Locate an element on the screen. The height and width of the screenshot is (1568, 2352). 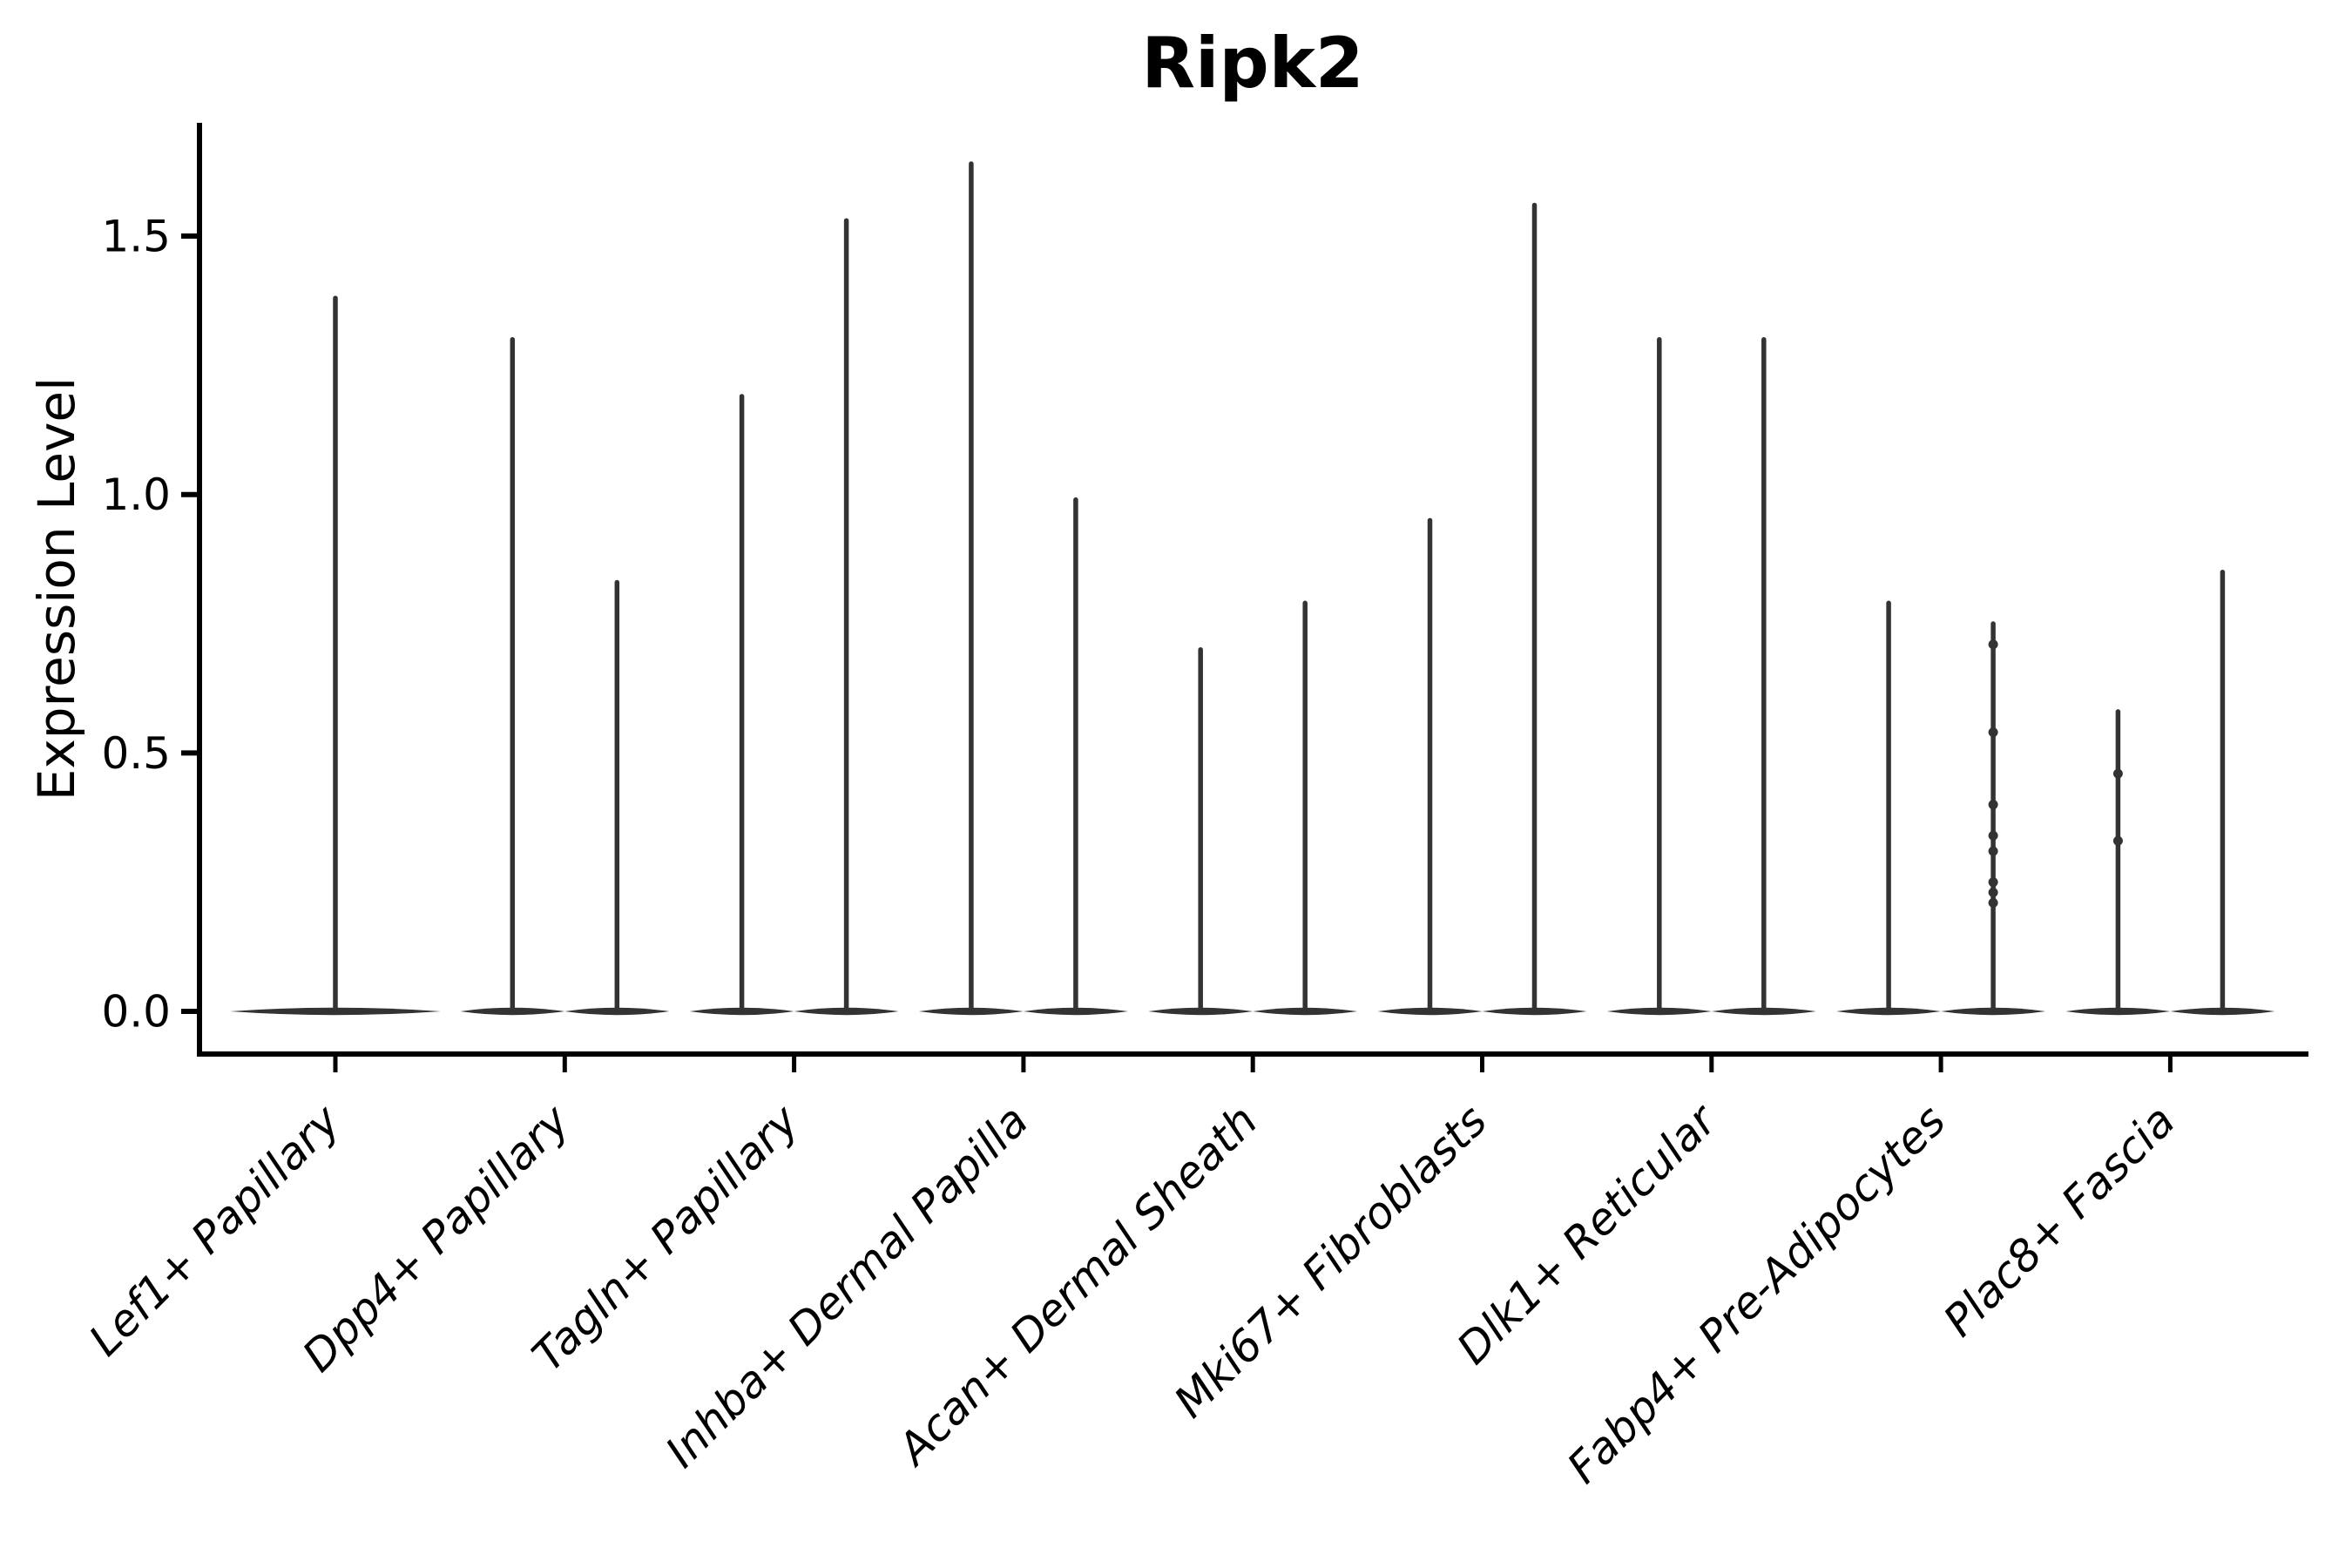
y-tick-label: 1.5 is located at coordinates (136, 237).